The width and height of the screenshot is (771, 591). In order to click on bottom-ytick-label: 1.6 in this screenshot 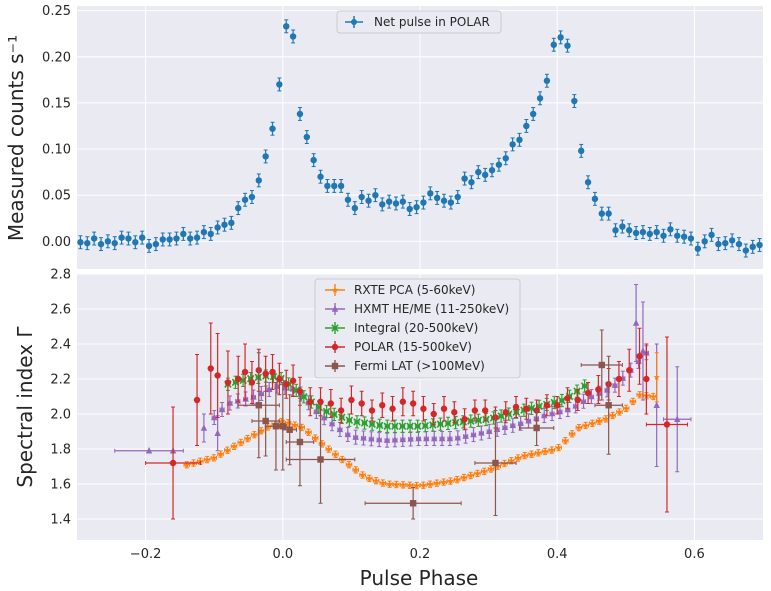, I will do `click(60, 485)`.